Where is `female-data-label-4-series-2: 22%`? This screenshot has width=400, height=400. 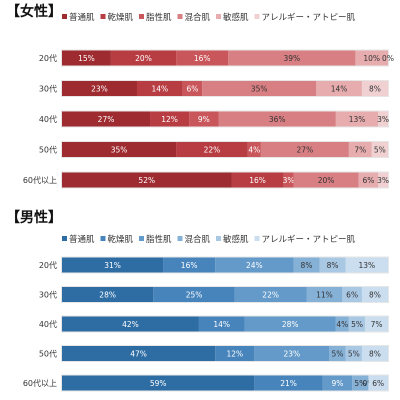 female-data-label-4-series-2: 22% is located at coordinates (212, 150).